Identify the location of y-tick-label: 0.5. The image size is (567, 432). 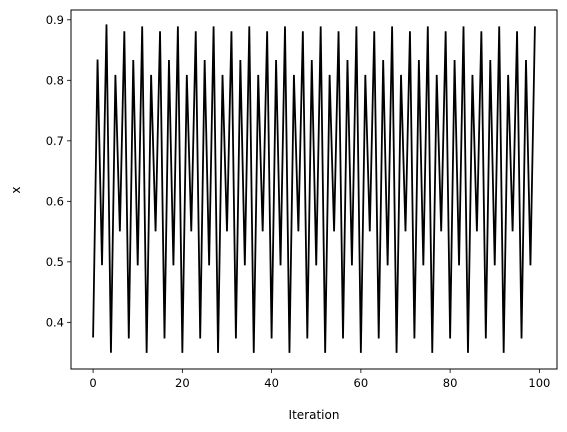
(55, 262).